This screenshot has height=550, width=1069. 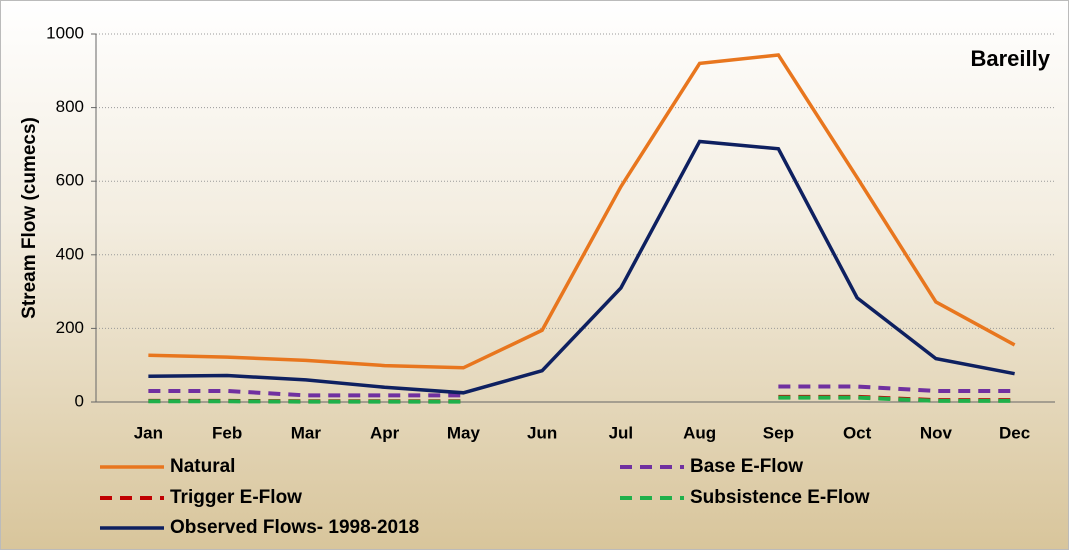 I want to click on legend-label: Subsistence E-Flow, so click(x=780, y=497).